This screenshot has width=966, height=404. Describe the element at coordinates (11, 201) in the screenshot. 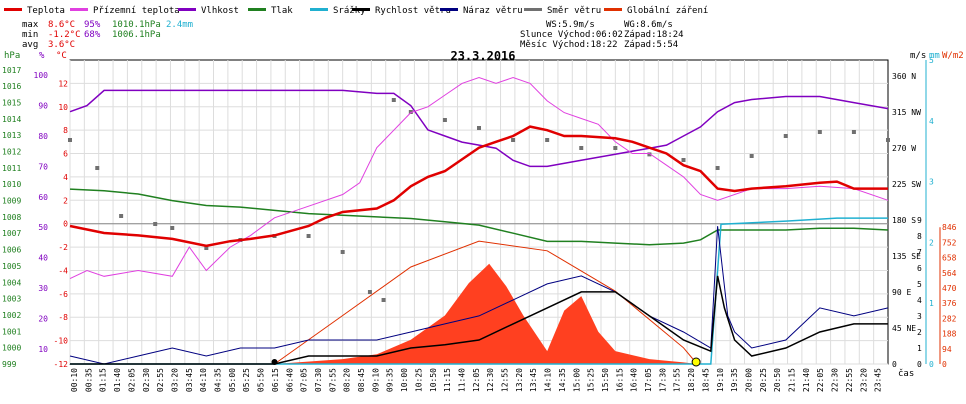

I see `tick-hpa-10: 1009` at that location.